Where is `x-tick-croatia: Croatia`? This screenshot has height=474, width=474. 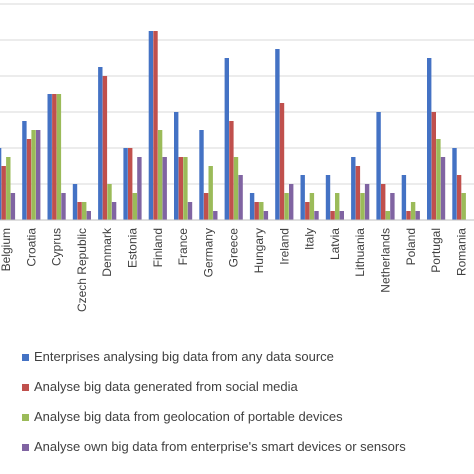
x-tick-croatia: Croatia is located at coordinates (31, 247).